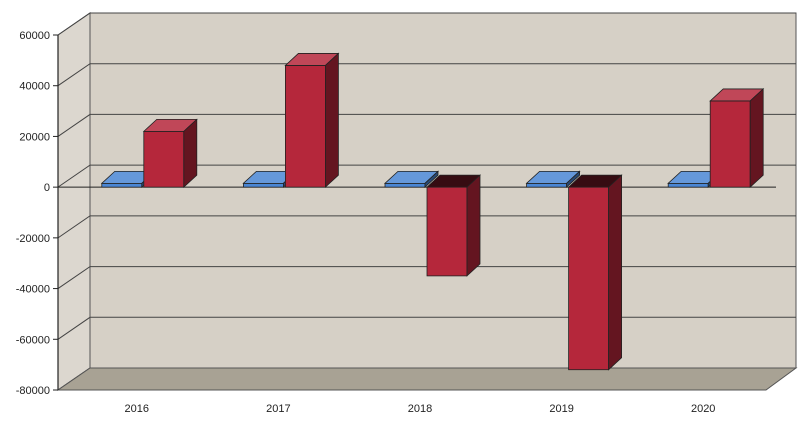 Image resolution: width=806 pixels, height=421 pixels. Describe the element at coordinates (34, 87) in the screenshot. I see `y-tick-label: 40000` at that location.